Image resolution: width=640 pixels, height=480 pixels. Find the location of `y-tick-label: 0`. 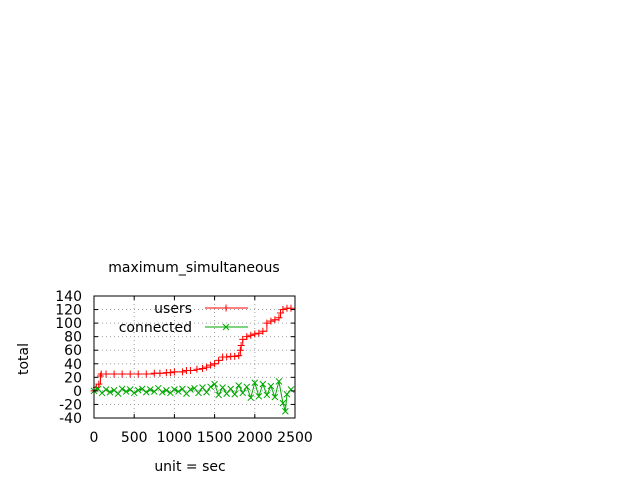

y-tick-label: 0 is located at coordinates (77, 392).